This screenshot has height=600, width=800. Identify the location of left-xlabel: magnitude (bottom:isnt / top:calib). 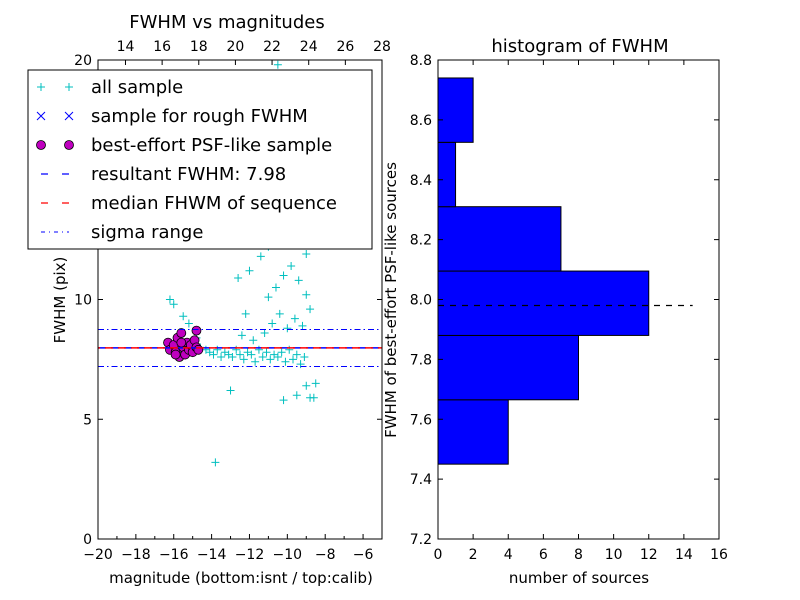
(241, 578).